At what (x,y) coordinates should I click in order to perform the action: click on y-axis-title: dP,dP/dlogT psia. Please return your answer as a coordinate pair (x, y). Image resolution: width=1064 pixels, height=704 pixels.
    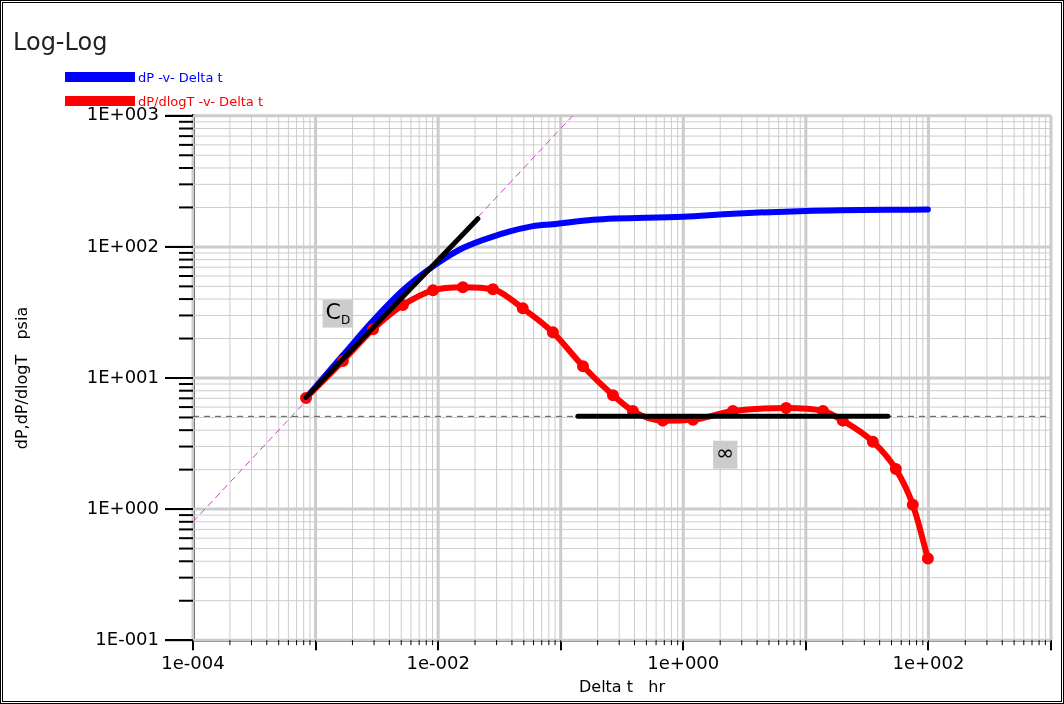
    Looking at the image, I should click on (21, 378).